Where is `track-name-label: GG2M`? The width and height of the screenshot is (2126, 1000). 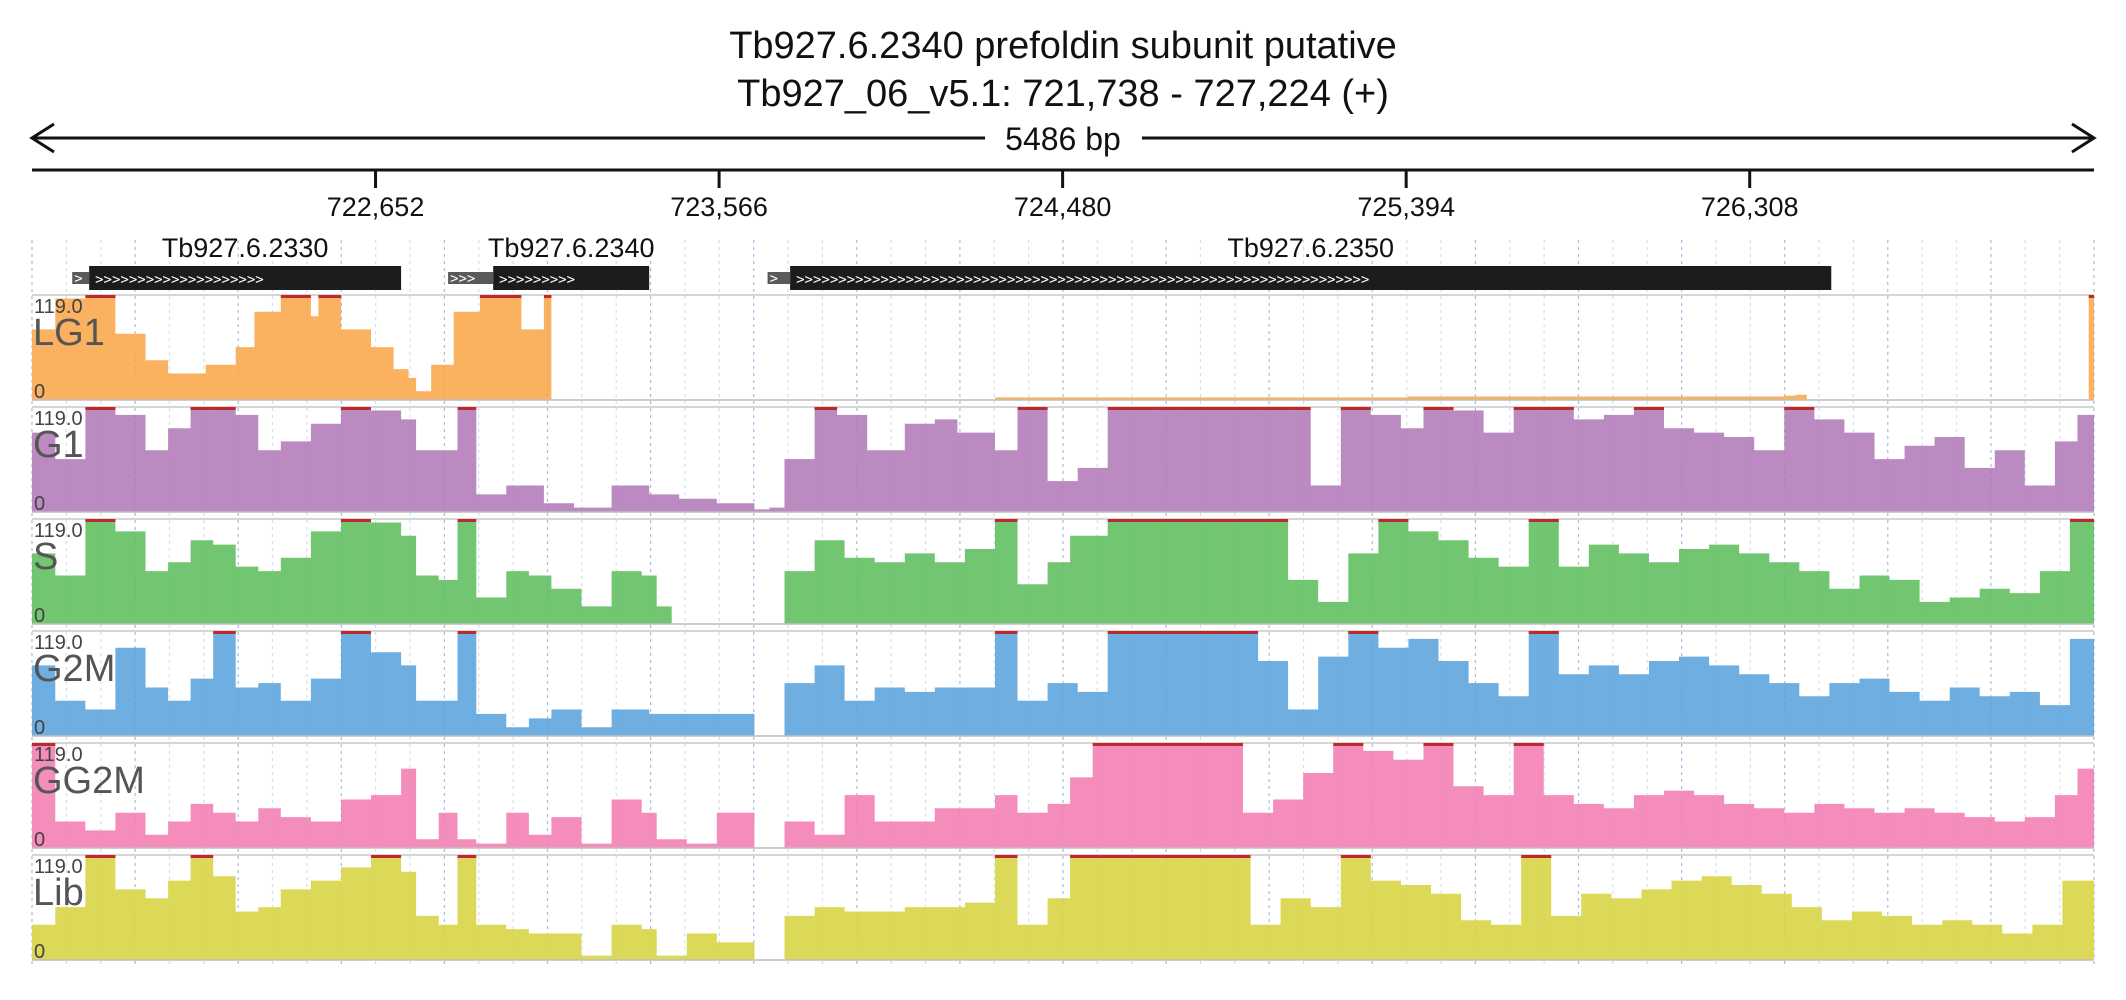
track-name-label: GG2M is located at coordinates (89, 781).